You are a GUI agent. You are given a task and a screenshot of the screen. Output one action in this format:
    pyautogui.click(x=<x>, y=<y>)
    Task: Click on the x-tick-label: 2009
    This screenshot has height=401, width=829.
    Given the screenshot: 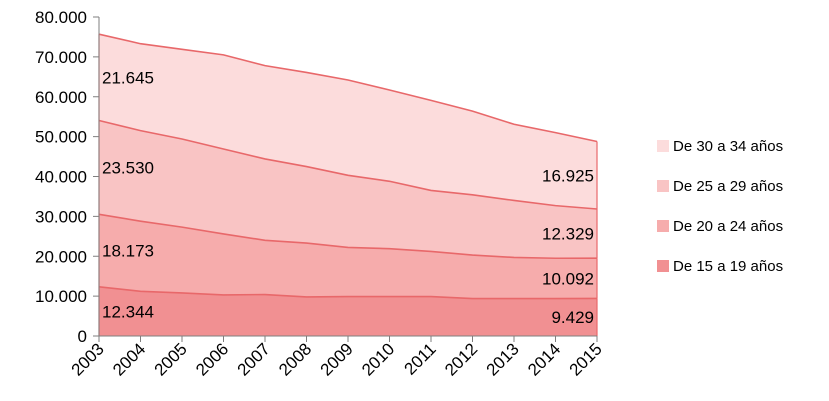 What is the action you would take?
    pyautogui.click(x=337, y=359)
    